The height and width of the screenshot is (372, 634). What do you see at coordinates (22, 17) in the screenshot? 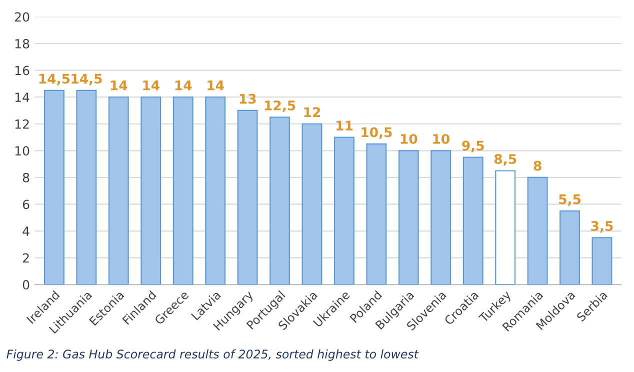
I see `y-tick-label: 20` at bounding box center [22, 17].